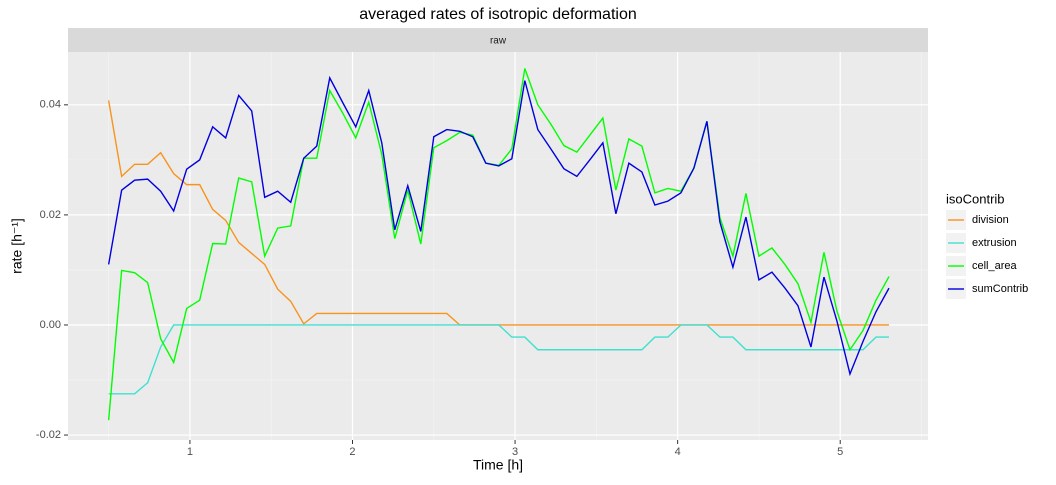  Describe the element at coordinates (678, 452) in the screenshot. I see `x-tick-label: 4` at that location.